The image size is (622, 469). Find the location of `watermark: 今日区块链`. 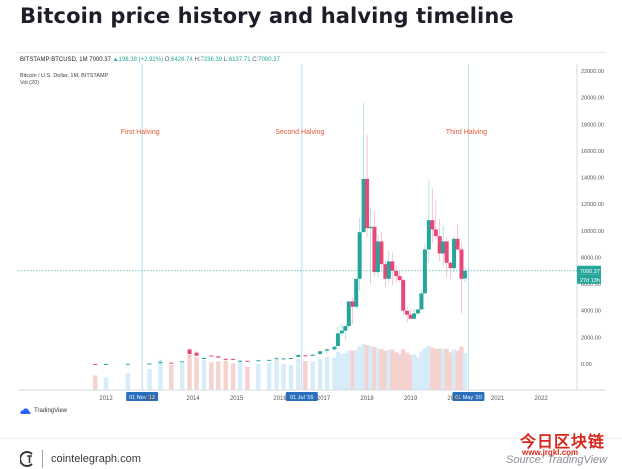

watermark: 今日区块链 is located at coordinates (563, 441).